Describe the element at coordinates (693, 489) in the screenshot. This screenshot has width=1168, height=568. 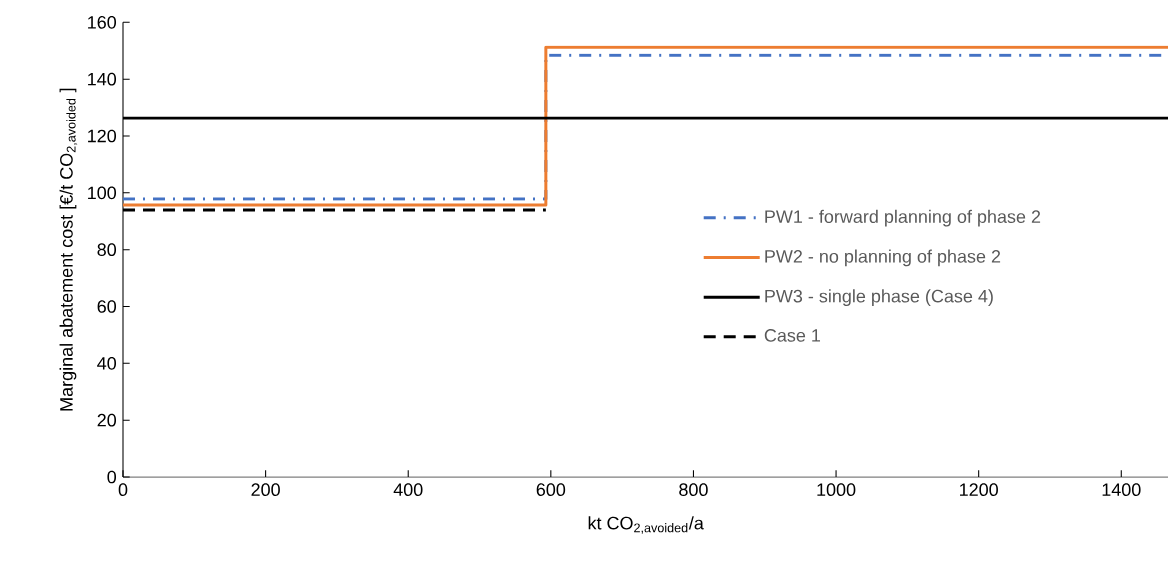
I see `x-tick-label: 800` at that location.